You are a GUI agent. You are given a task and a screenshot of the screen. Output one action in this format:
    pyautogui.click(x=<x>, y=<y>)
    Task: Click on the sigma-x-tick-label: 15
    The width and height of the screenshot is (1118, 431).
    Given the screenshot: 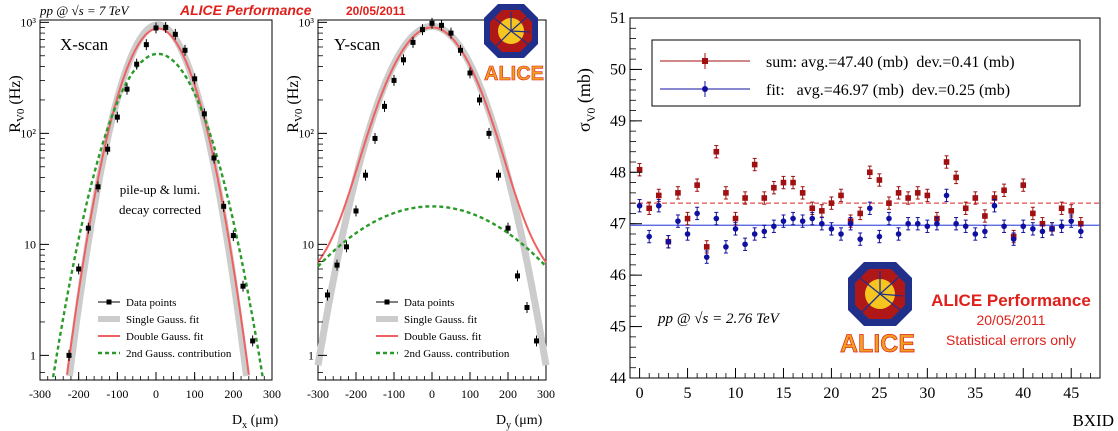 What is the action you would take?
    pyautogui.click(x=783, y=393)
    